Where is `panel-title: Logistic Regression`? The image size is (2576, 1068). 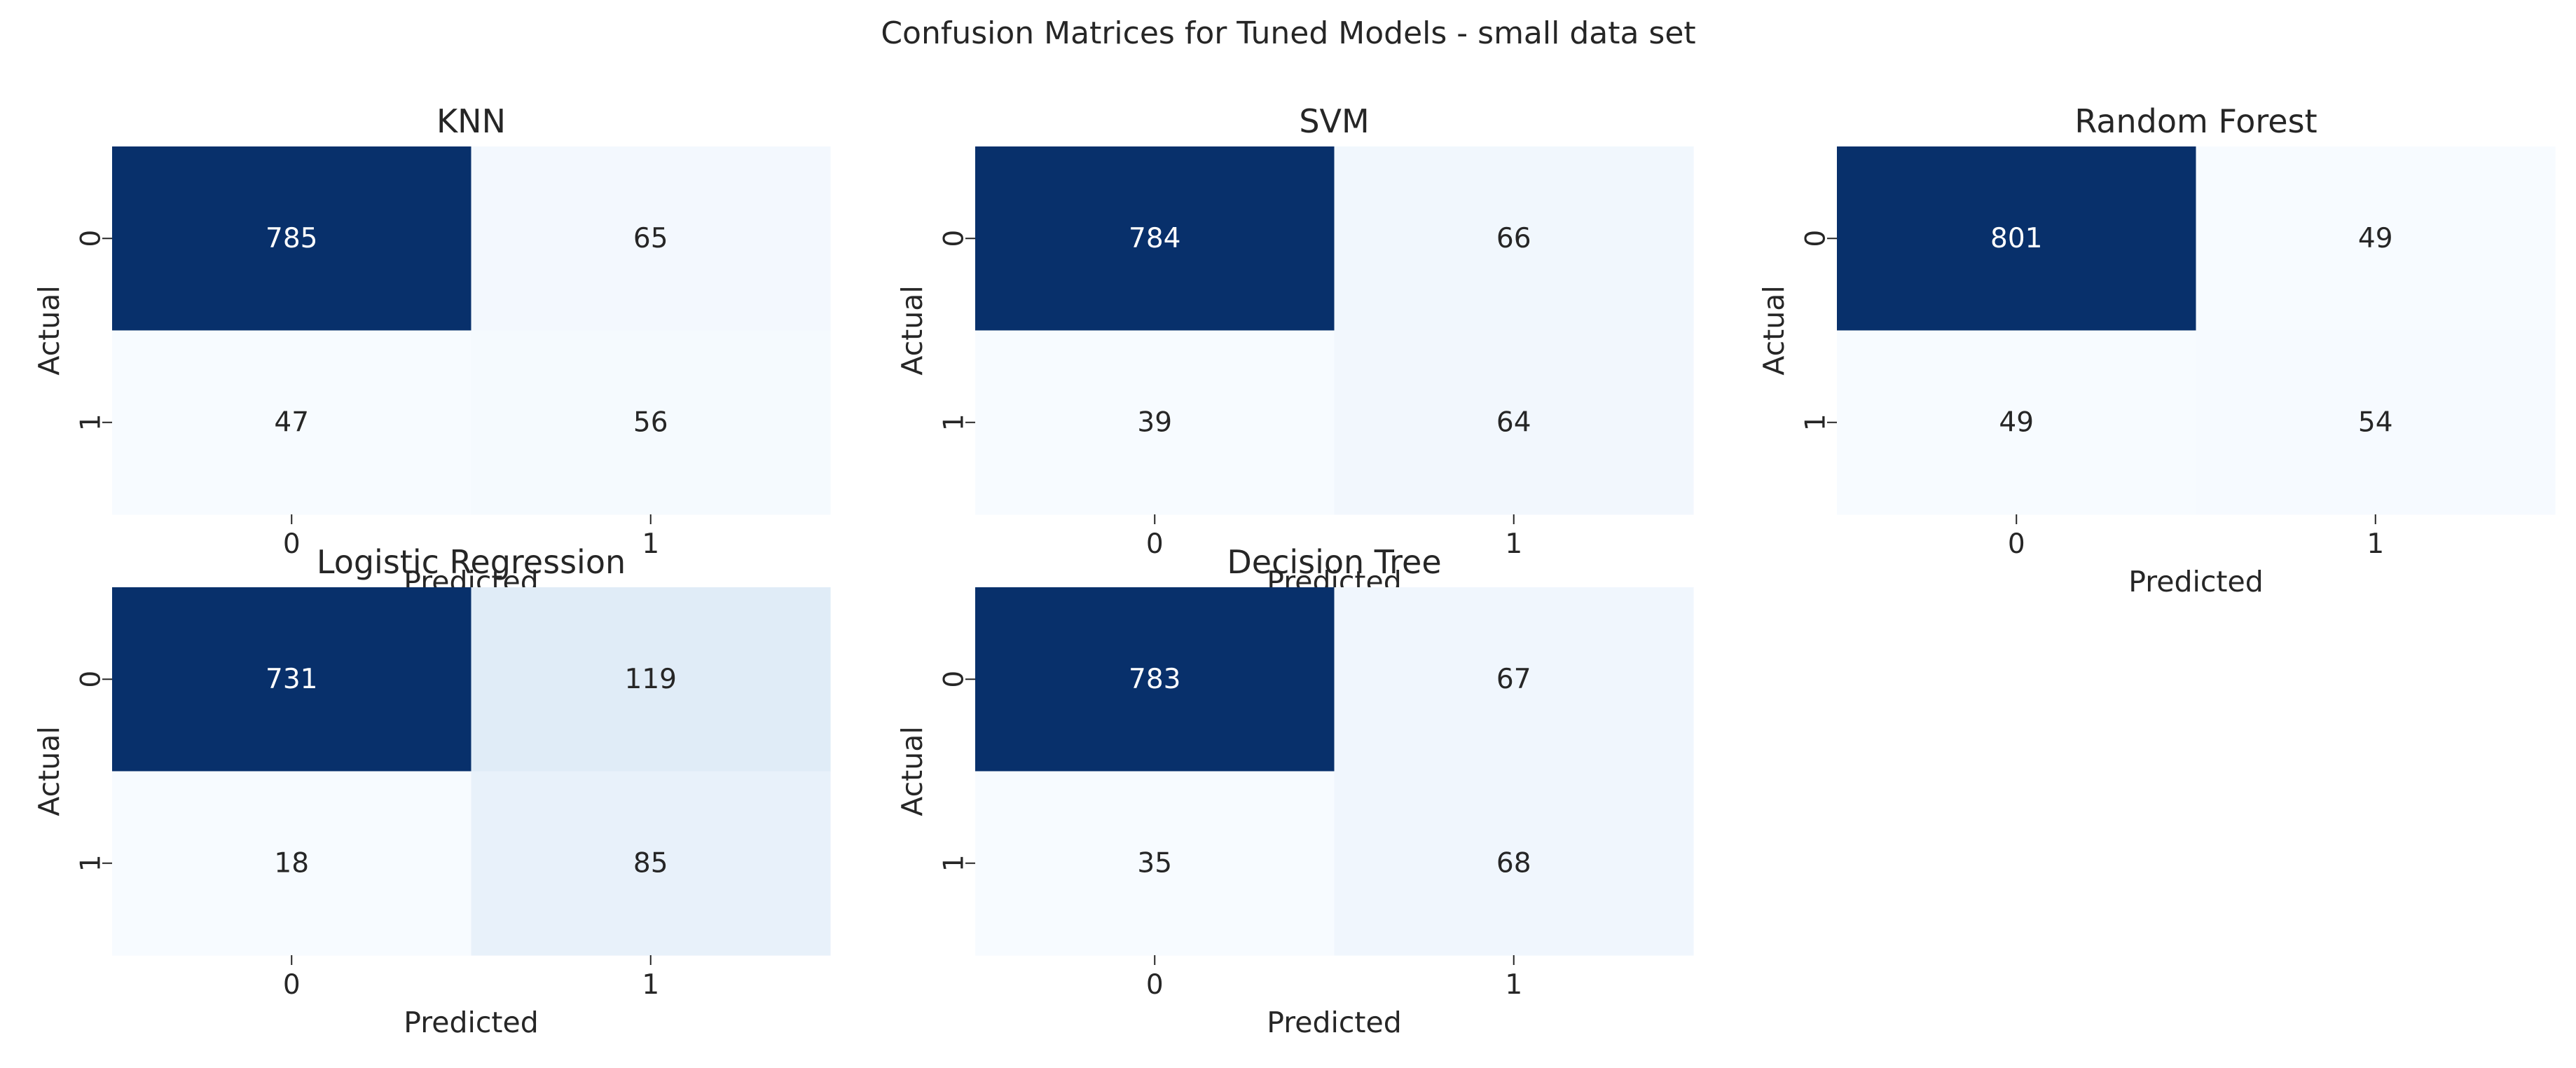
panel-title: Logistic Regression is located at coordinates (471, 562).